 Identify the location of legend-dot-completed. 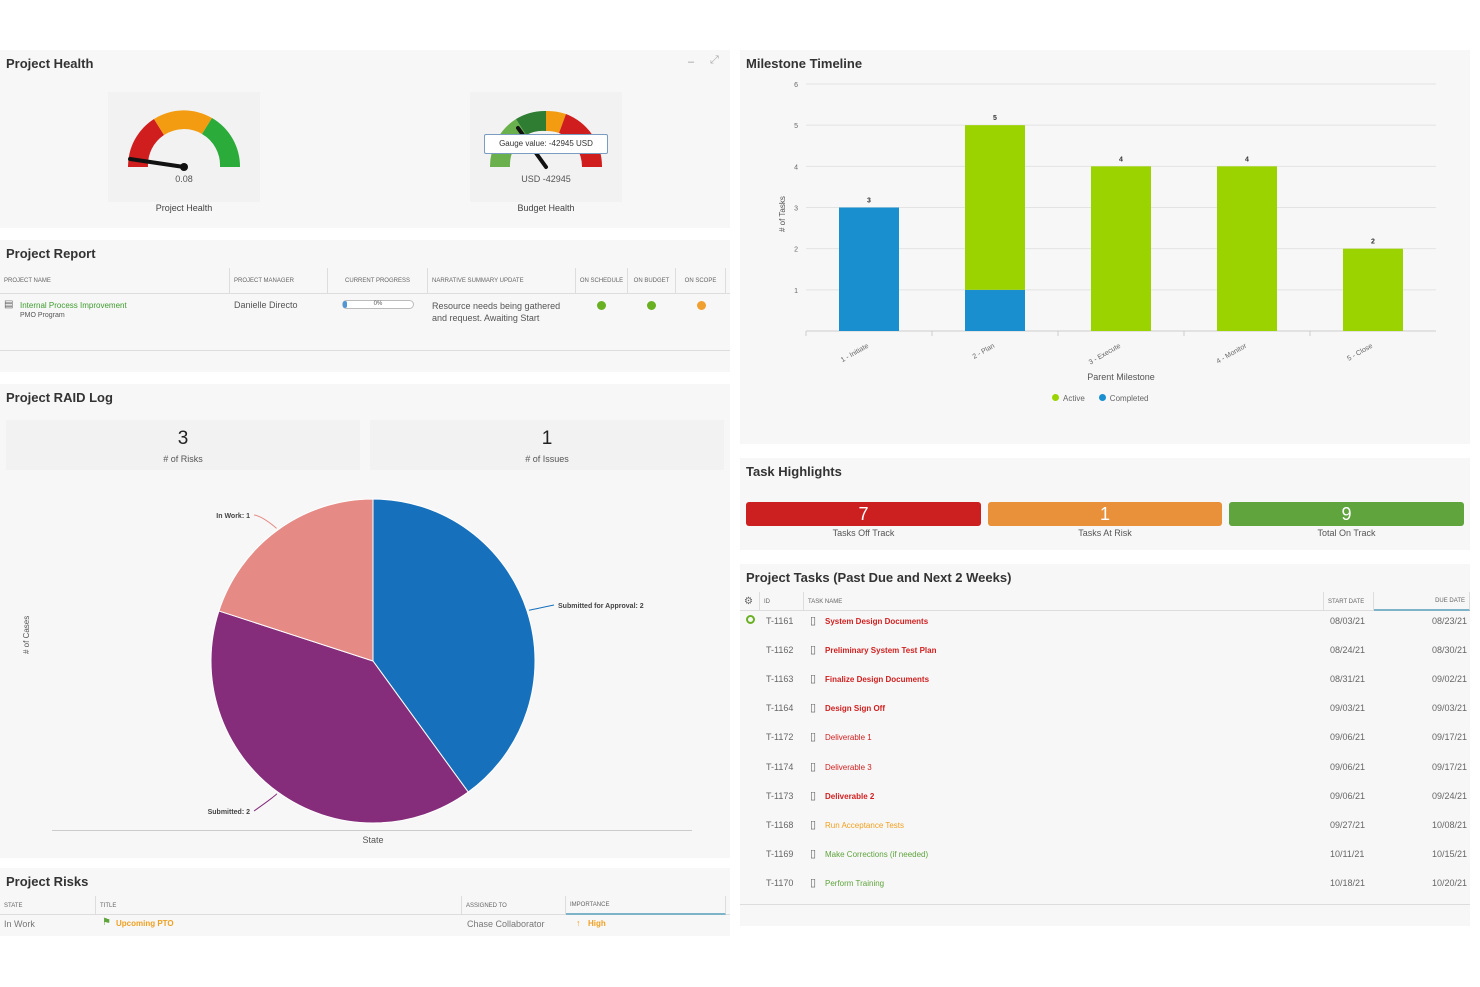
(1102, 397).